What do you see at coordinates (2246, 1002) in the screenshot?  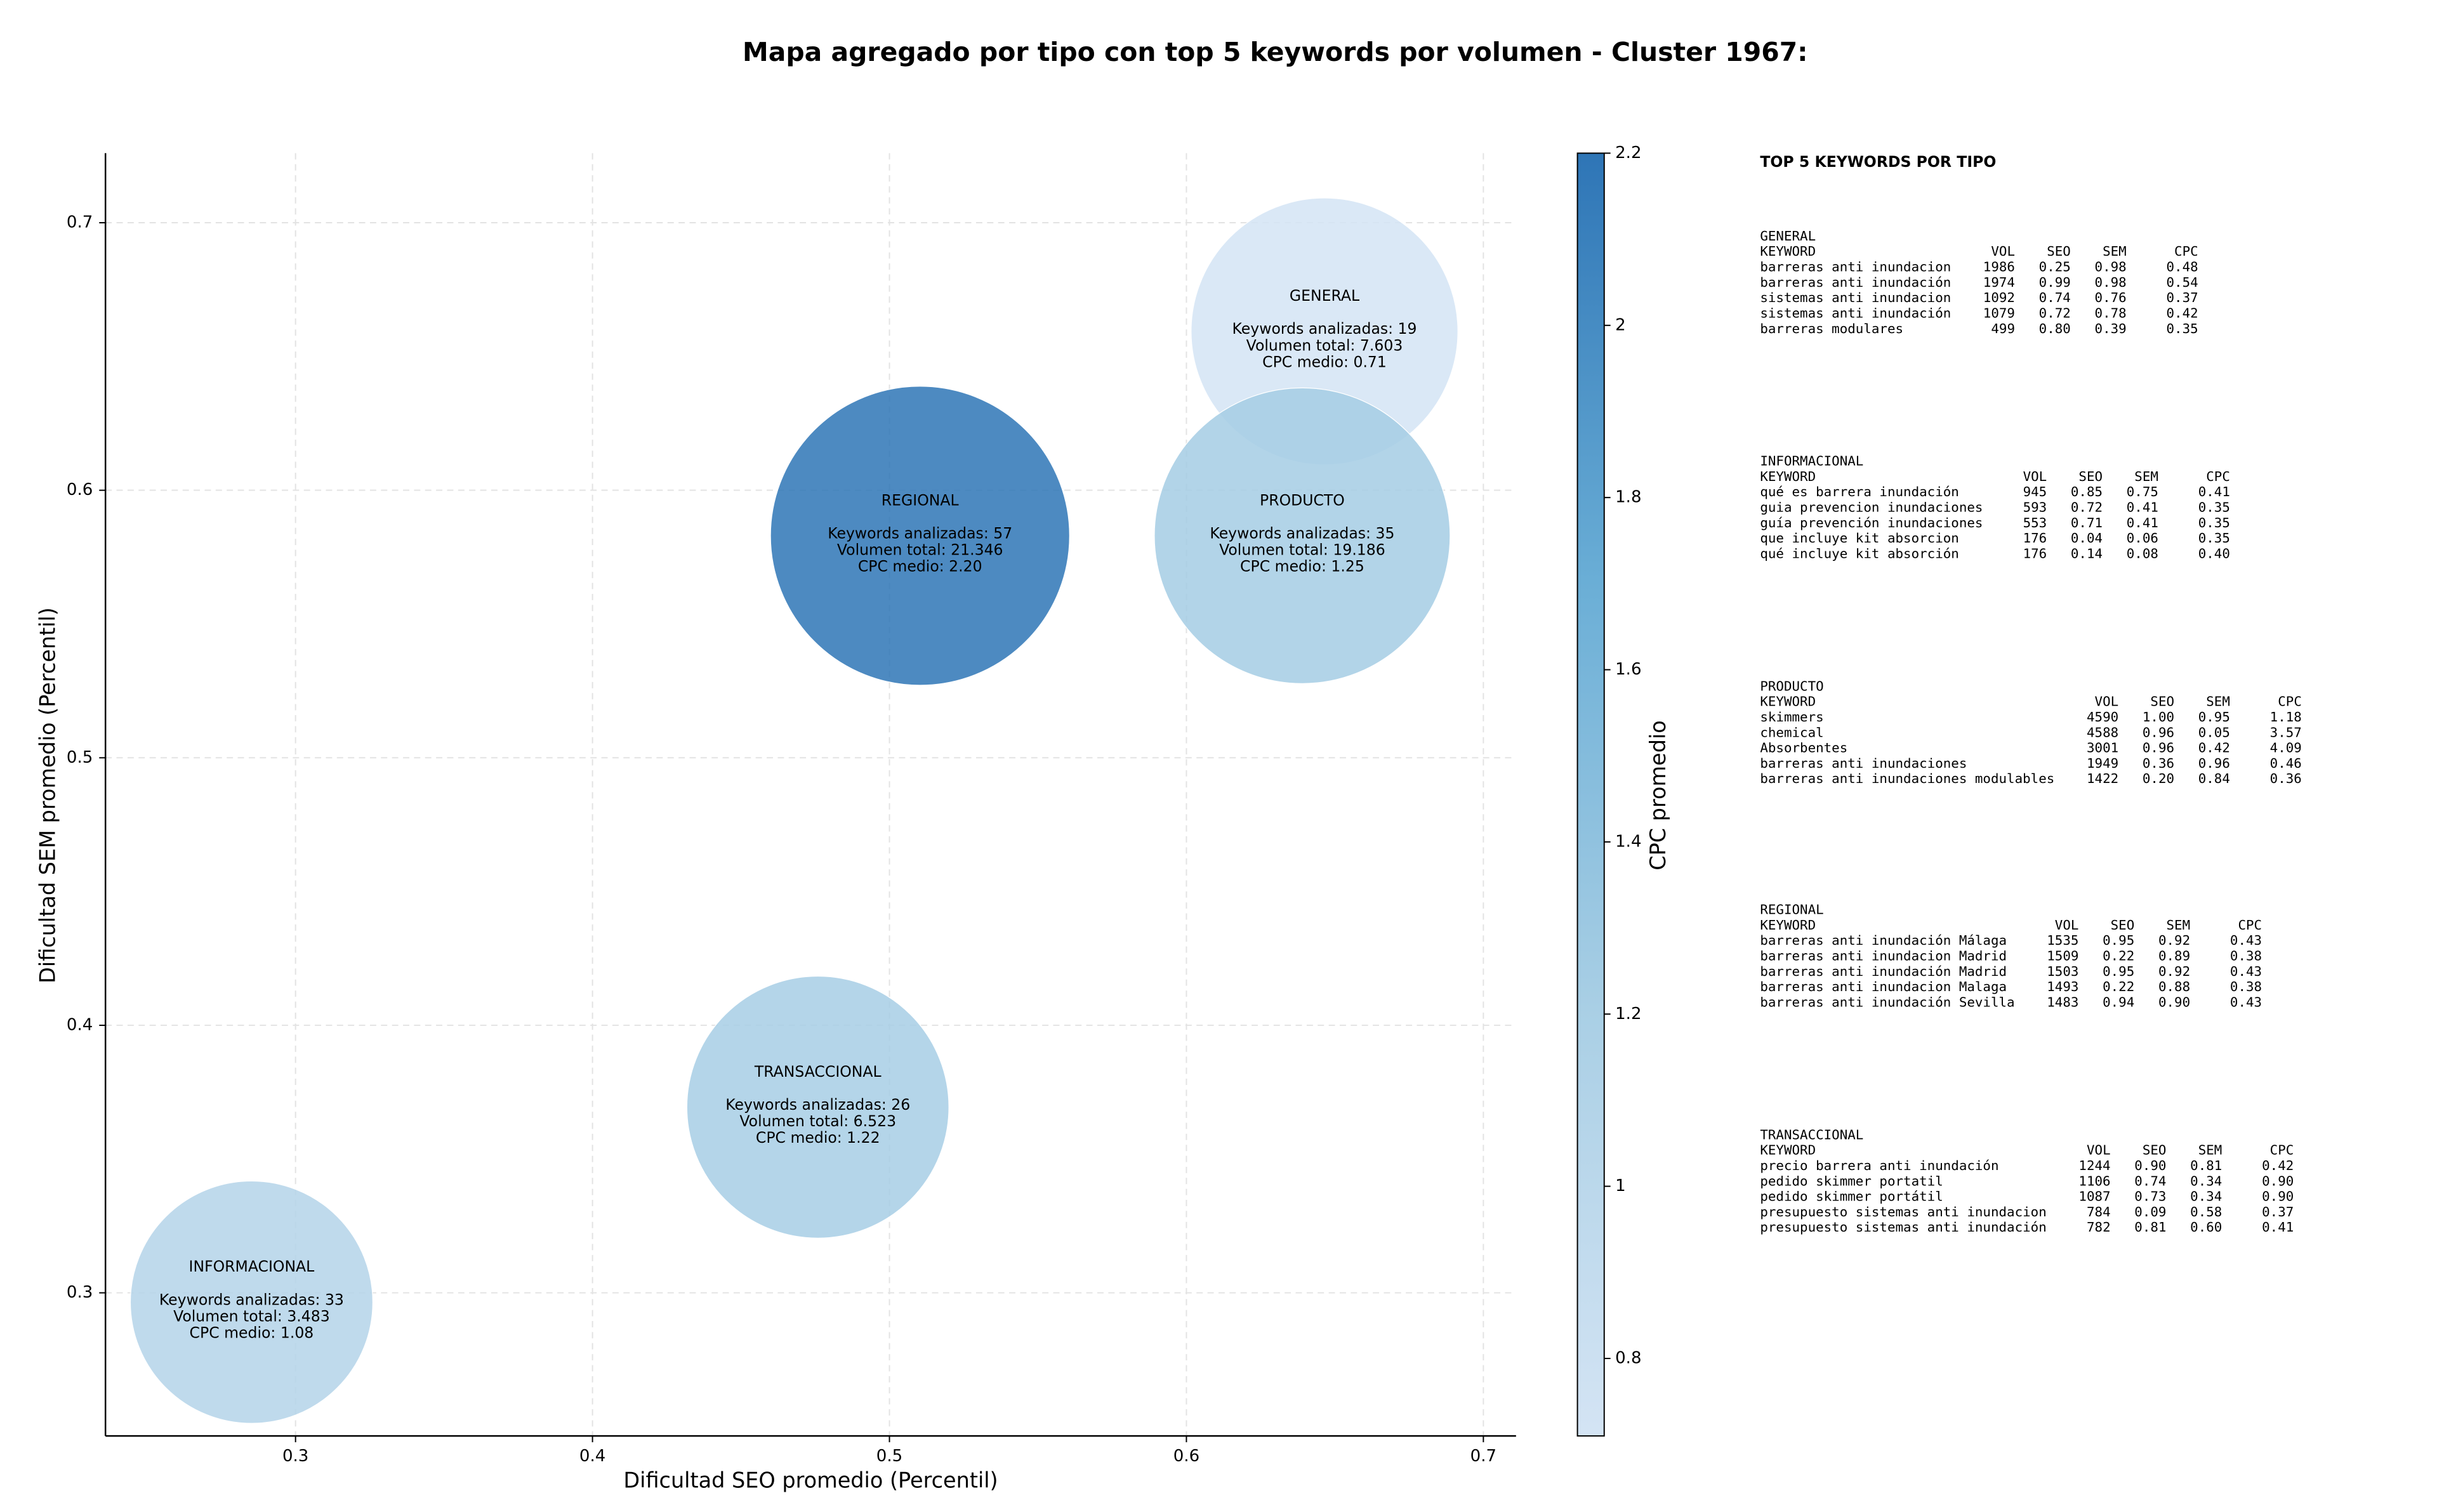 I see `panel-cell: 0.43` at bounding box center [2246, 1002].